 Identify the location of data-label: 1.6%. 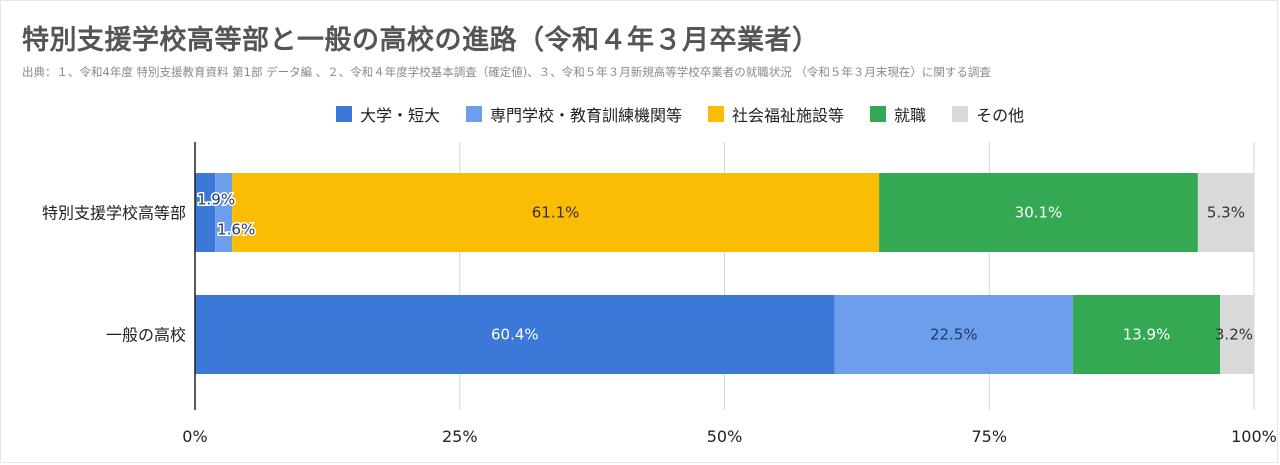
(236, 230).